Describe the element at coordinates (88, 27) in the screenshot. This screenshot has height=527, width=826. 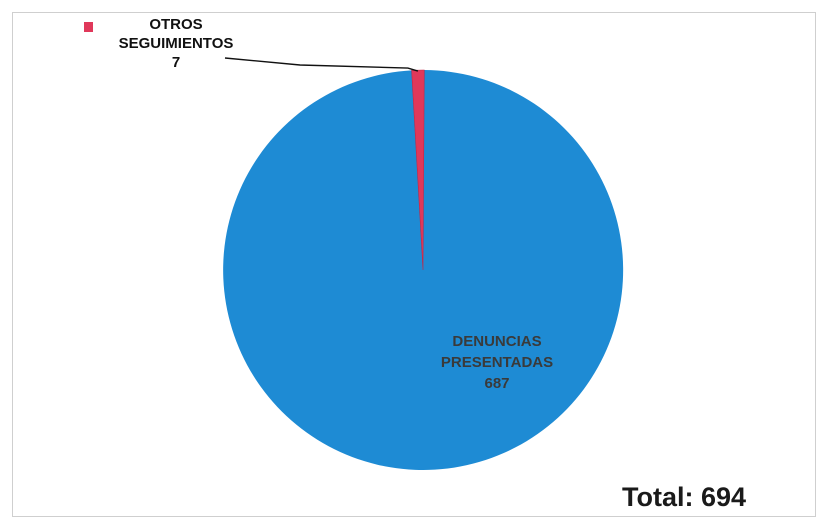
I see `legend-key-otros-seguimientos` at that location.